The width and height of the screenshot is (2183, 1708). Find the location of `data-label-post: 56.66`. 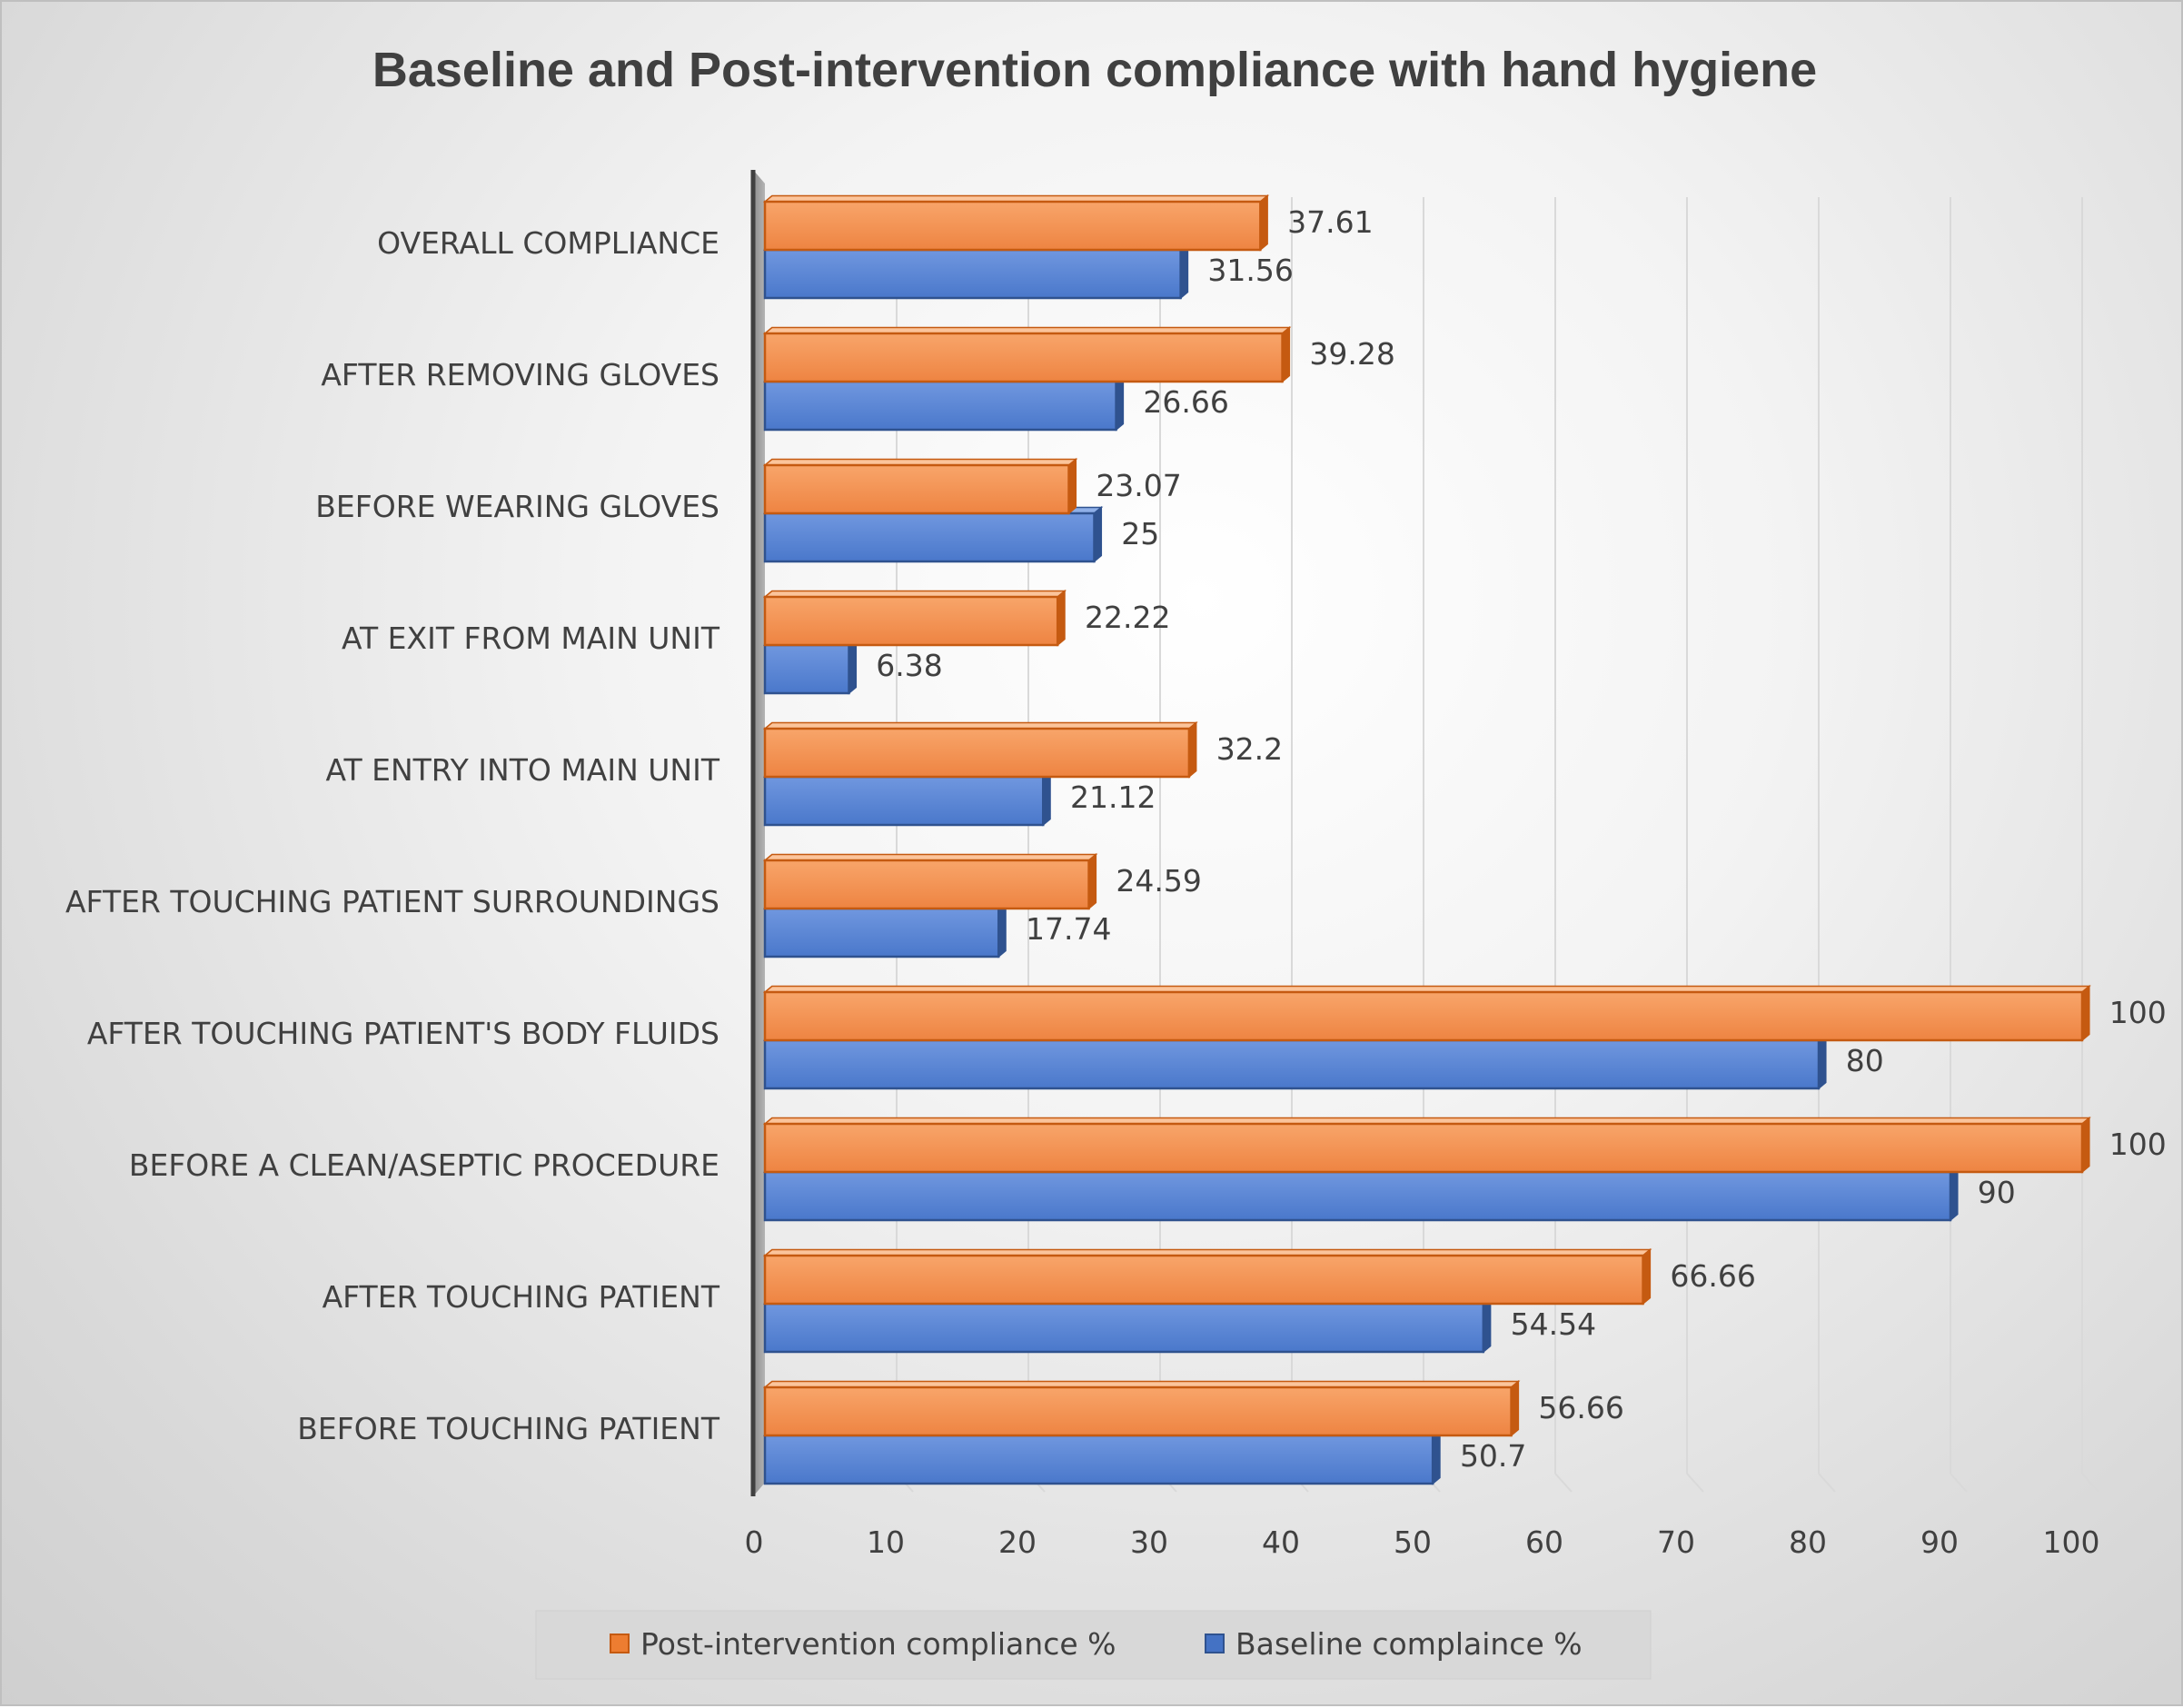

data-label-post: 56.66 is located at coordinates (1580, 1407).